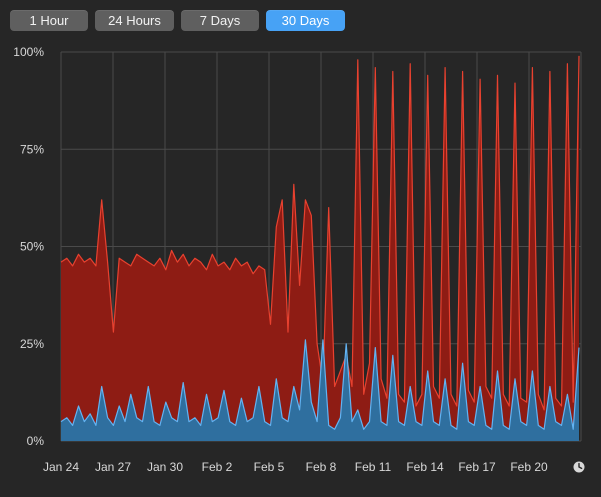 The width and height of the screenshot is (601, 497). What do you see at coordinates (177, 20) in the screenshot?
I see `time-range-selector: 1 Hour 24 Hours 7 Days 30 Days` at bounding box center [177, 20].